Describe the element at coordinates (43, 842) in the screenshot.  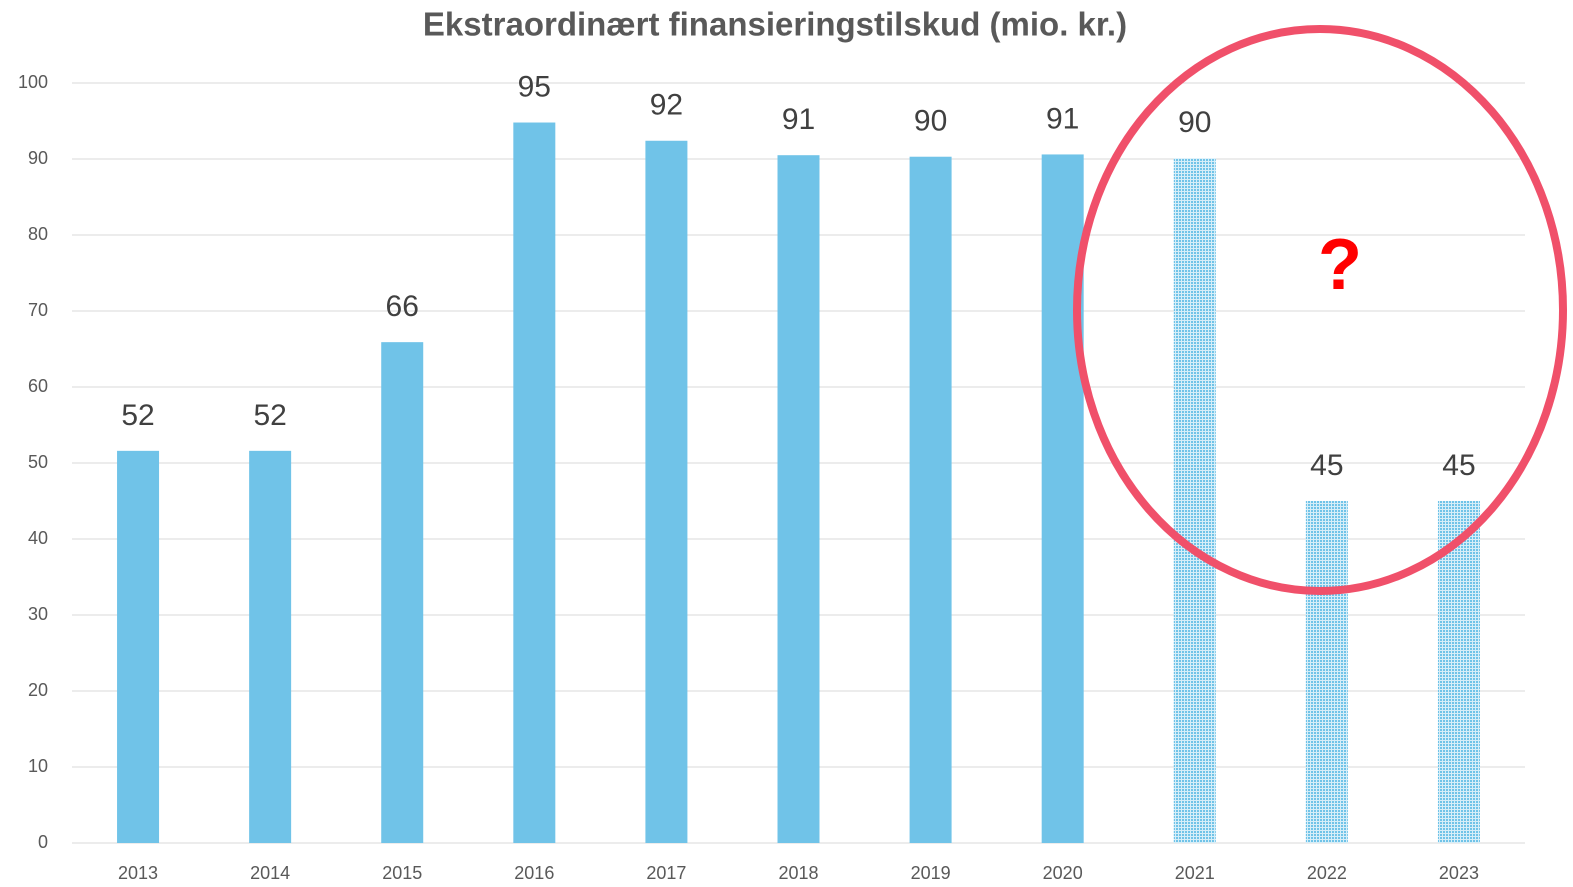
I see `y-tick-label: 0` at that location.